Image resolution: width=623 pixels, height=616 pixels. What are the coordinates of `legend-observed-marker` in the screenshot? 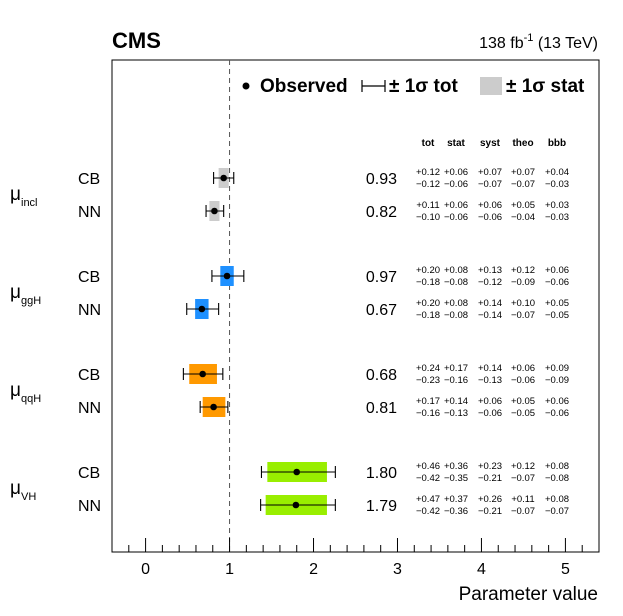 It's located at (246, 86).